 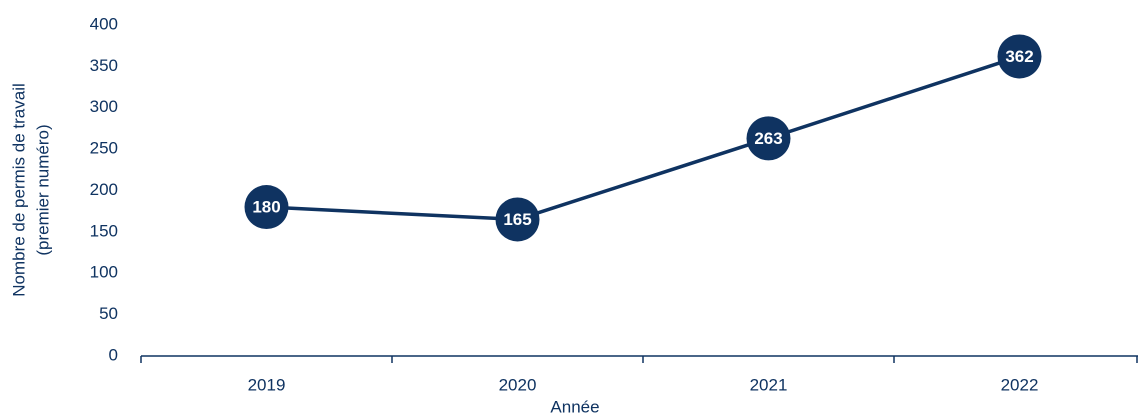 I want to click on x-tick-label: 2021, so click(x=769, y=384).